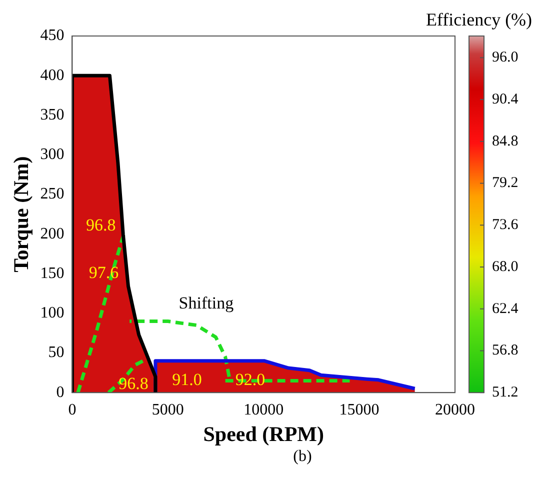  What do you see at coordinates (505, 183) in the screenshot?
I see `color-bar-label: 79.2` at bounding box center [505, 183].